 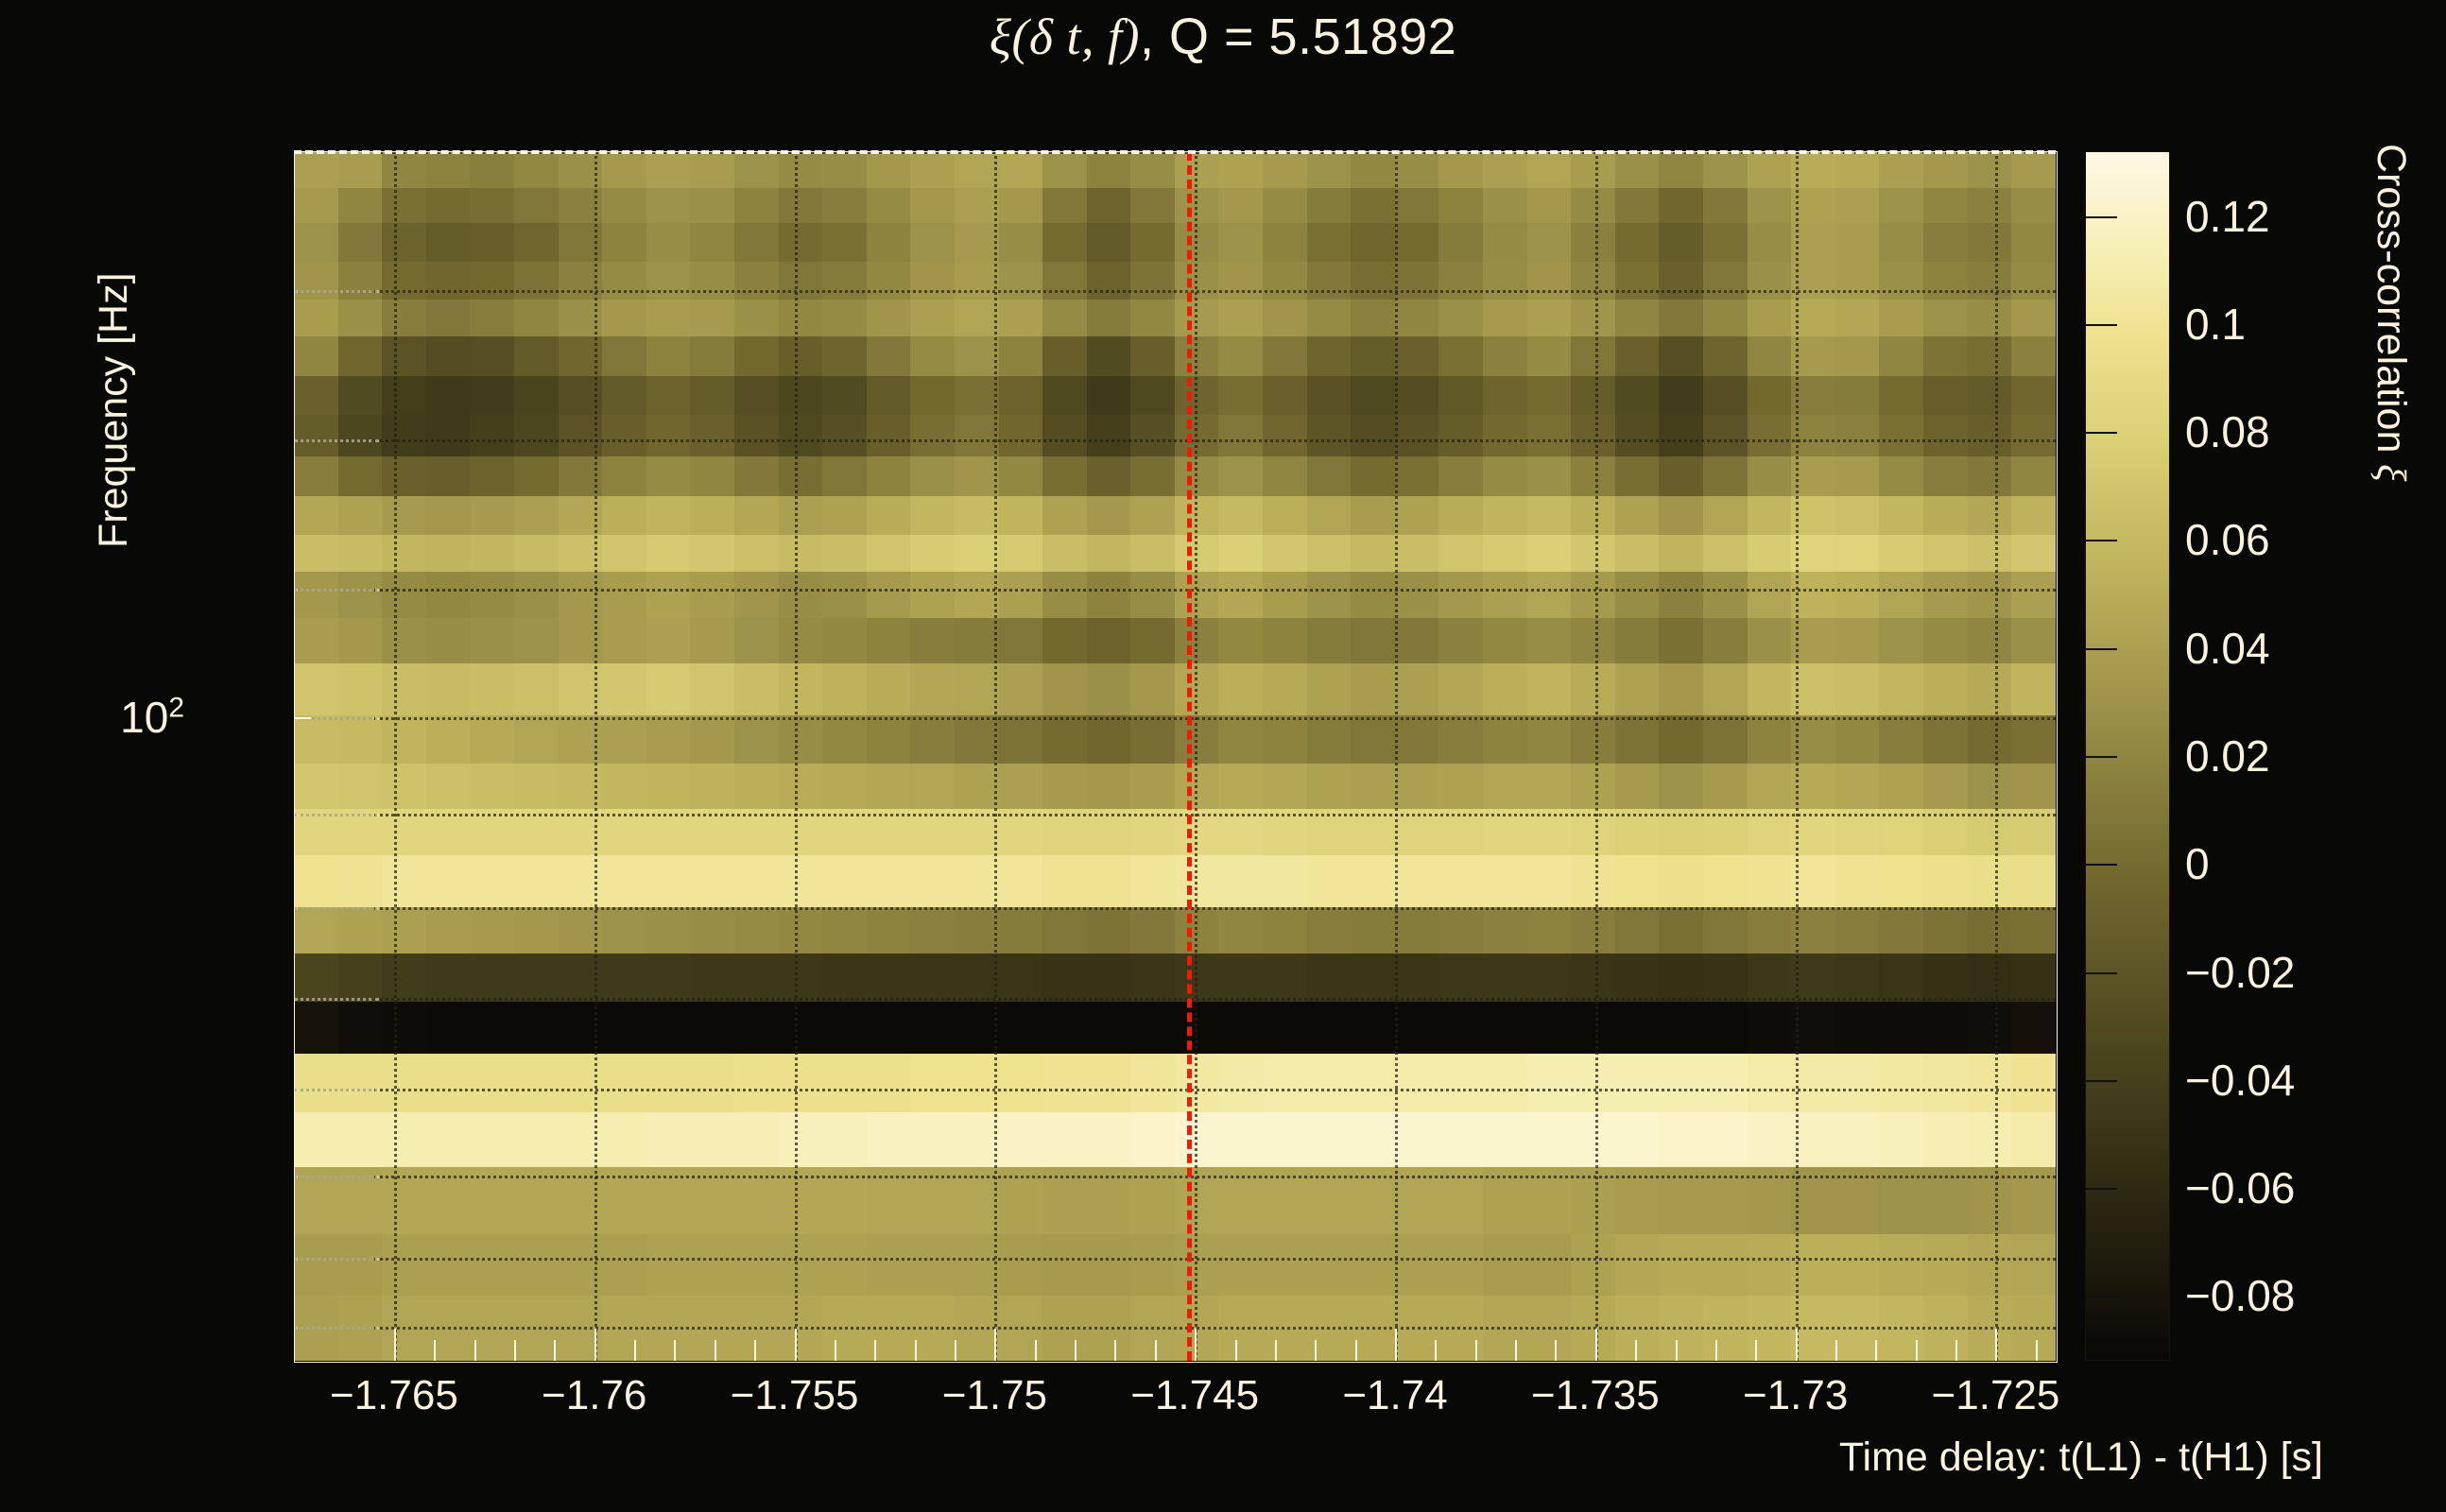 What do you see at coordinates (2227, 216) in the screenshot?
I see `colorbar-tick-label: 0.12` at bounding box center [2227, 216].